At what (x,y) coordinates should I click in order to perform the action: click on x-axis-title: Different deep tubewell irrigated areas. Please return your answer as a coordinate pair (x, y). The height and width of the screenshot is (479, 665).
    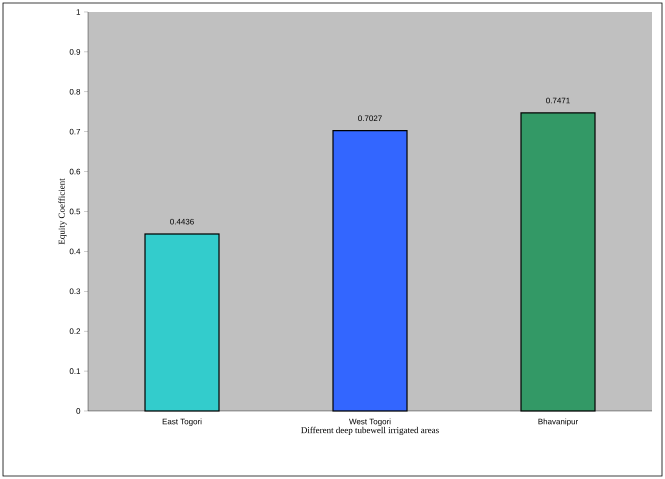
    Looking at the image, I should click on (370, 431).